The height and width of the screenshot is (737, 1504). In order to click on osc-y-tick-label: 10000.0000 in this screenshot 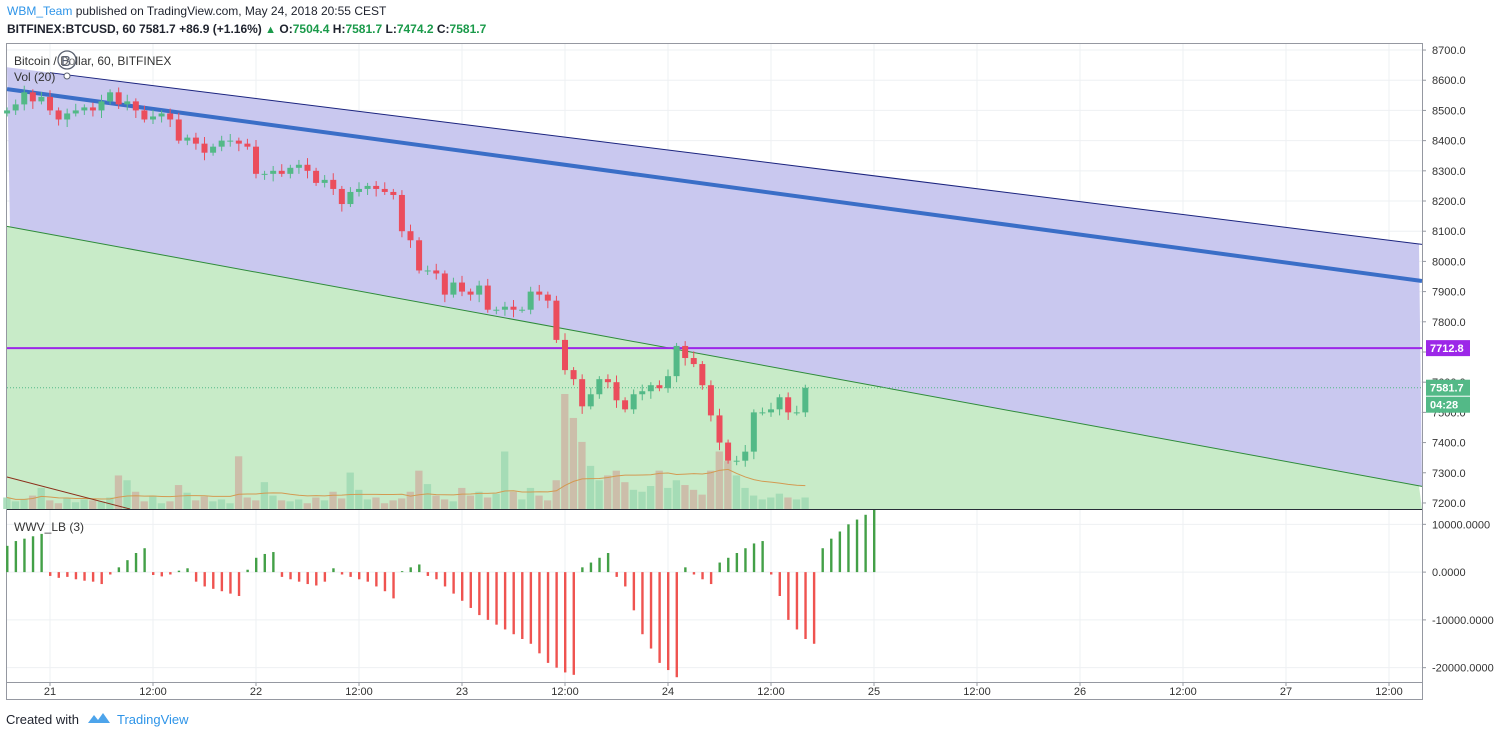, I will do `click(1461, 525)`.